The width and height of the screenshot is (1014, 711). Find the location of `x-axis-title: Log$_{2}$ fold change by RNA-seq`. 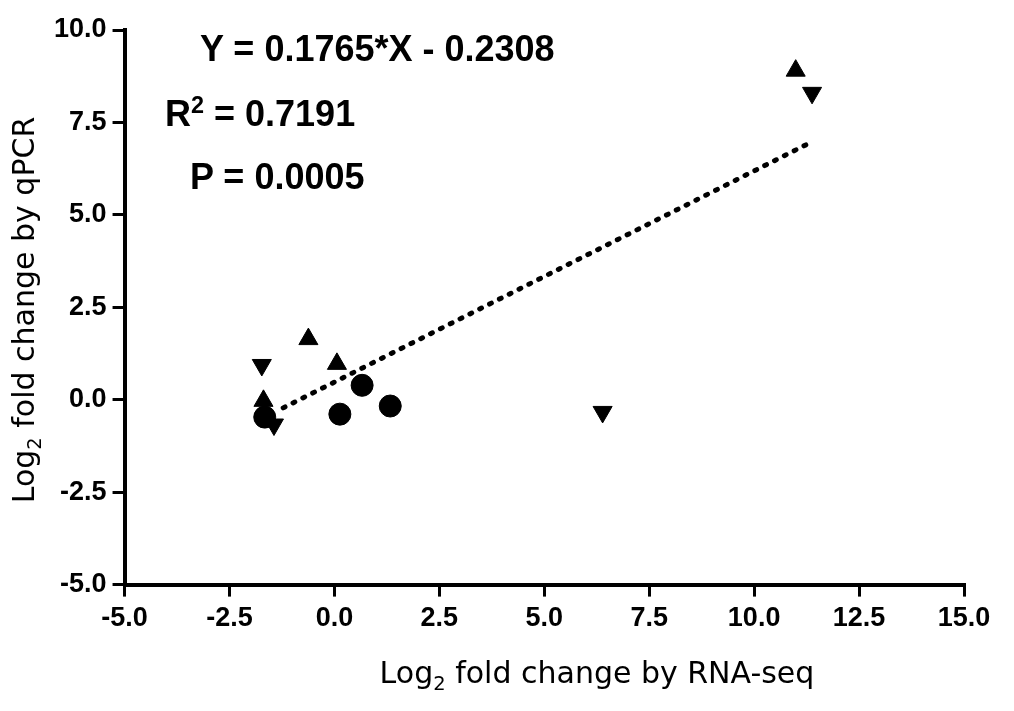

x-axis-title: Log$_{2}$ fold change by RNA-seq is located at coordinates (597, 675).